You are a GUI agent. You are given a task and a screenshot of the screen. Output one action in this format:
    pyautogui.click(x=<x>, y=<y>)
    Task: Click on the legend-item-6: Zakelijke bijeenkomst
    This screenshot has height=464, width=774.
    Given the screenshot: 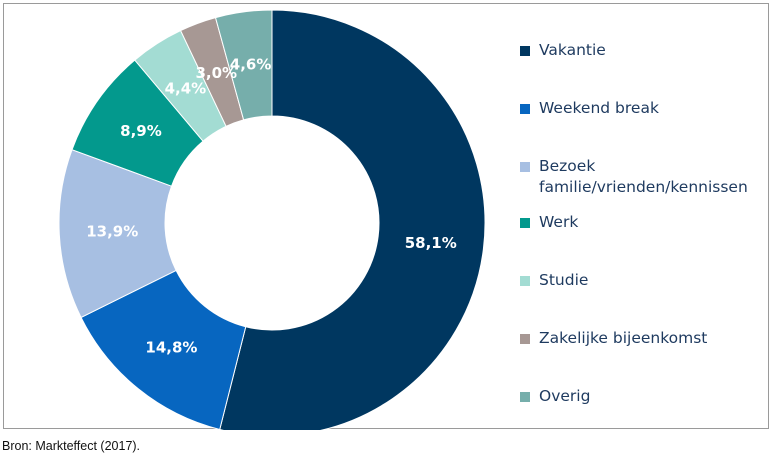 What is the action you would take?
    pyautogui.click(x=613, y=338)
    